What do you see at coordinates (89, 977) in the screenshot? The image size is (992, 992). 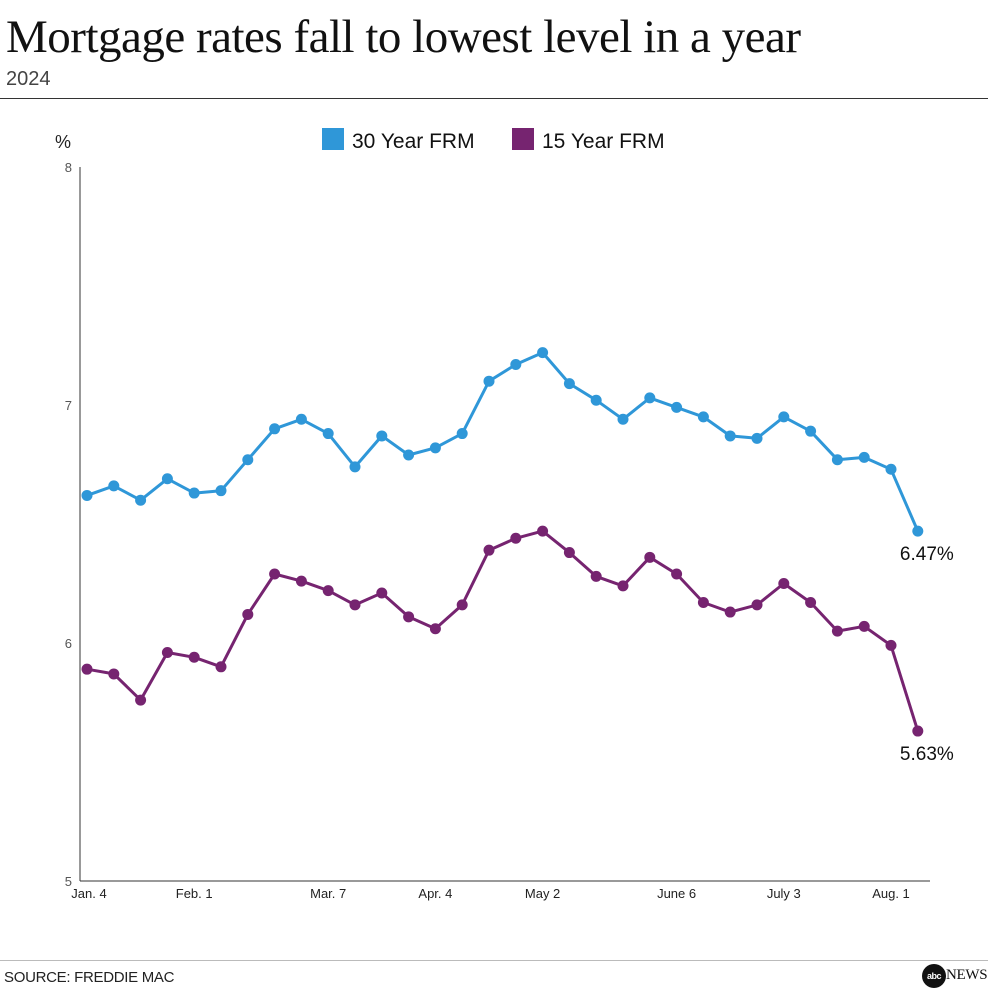 I see `source-note: SOURCE: FREDDIE MAC` at bounding box center [89, 977].